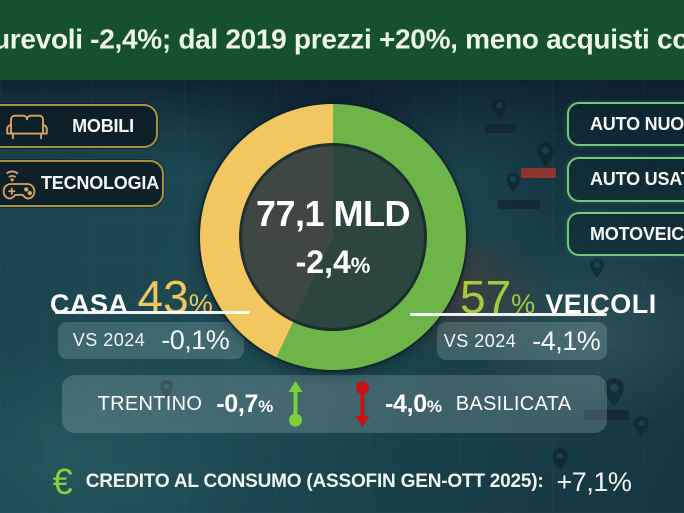 The width and height of the screenshot is (684, 513). Describe the element at coordinates (195, 340) in the screenshot. I see `casa-vs-value: -0,1%` at that location.